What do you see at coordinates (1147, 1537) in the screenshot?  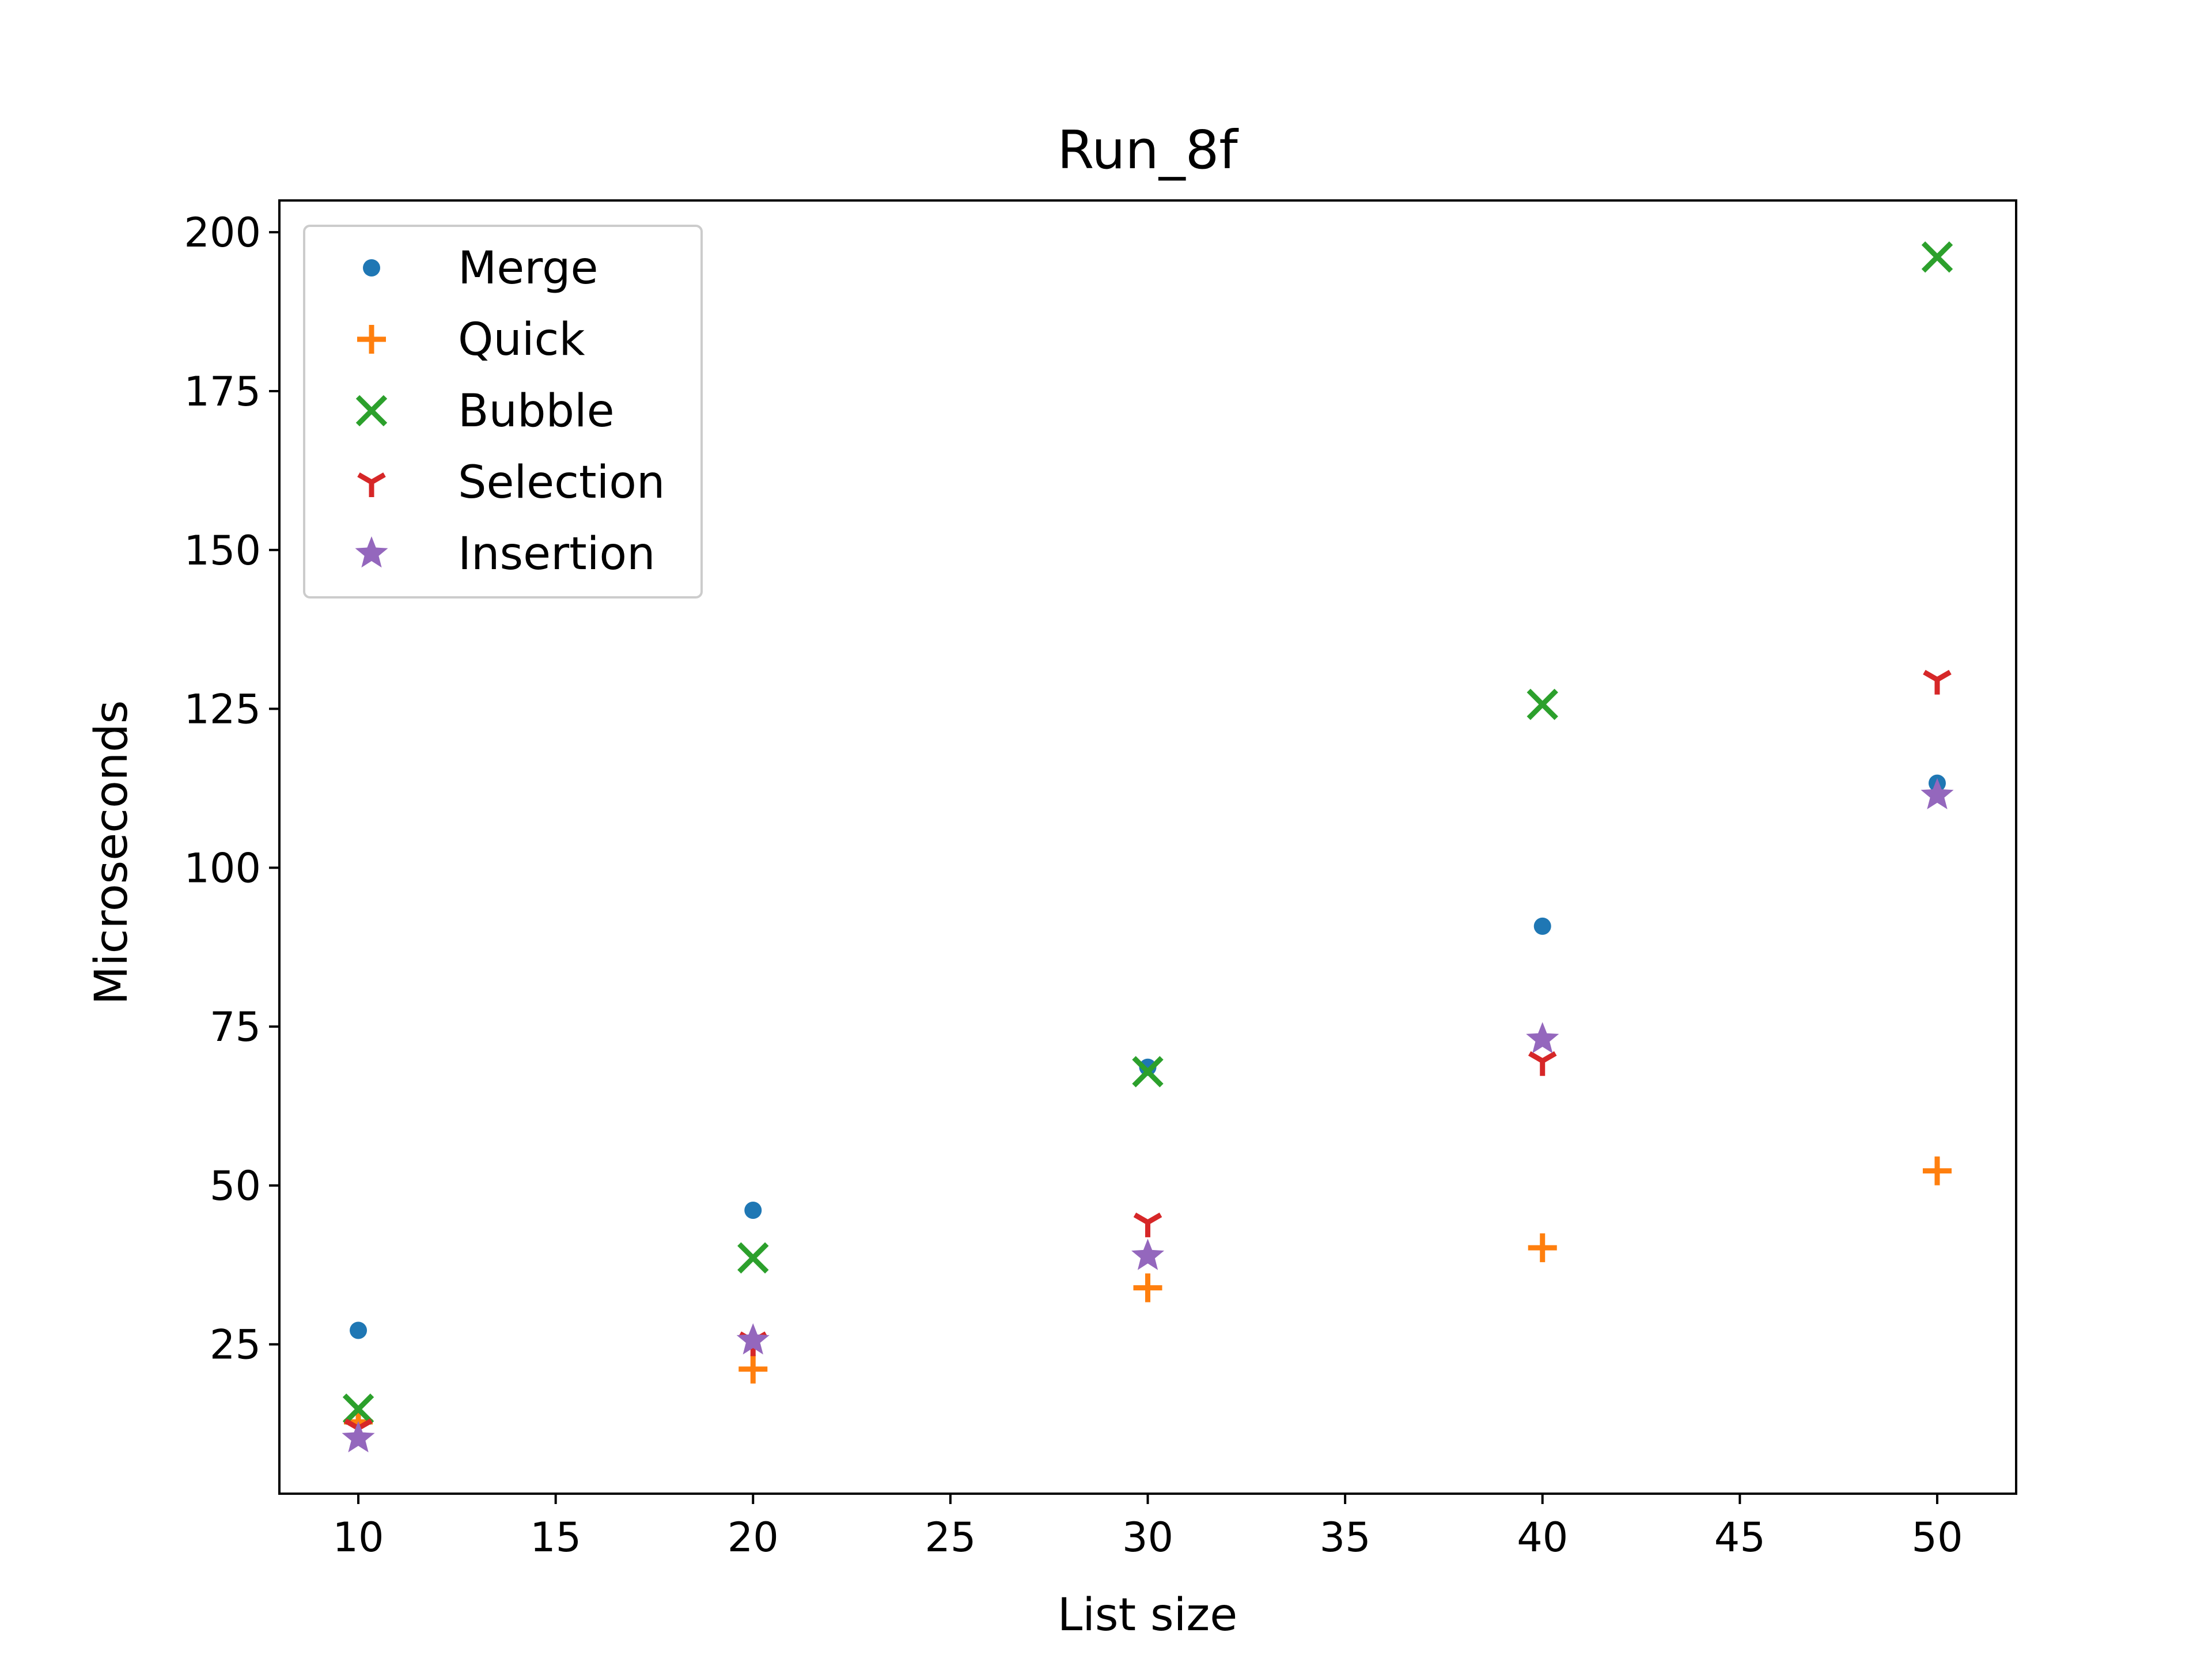 I see `x-tick-label: 30` at bounding box center [1147, 1537].